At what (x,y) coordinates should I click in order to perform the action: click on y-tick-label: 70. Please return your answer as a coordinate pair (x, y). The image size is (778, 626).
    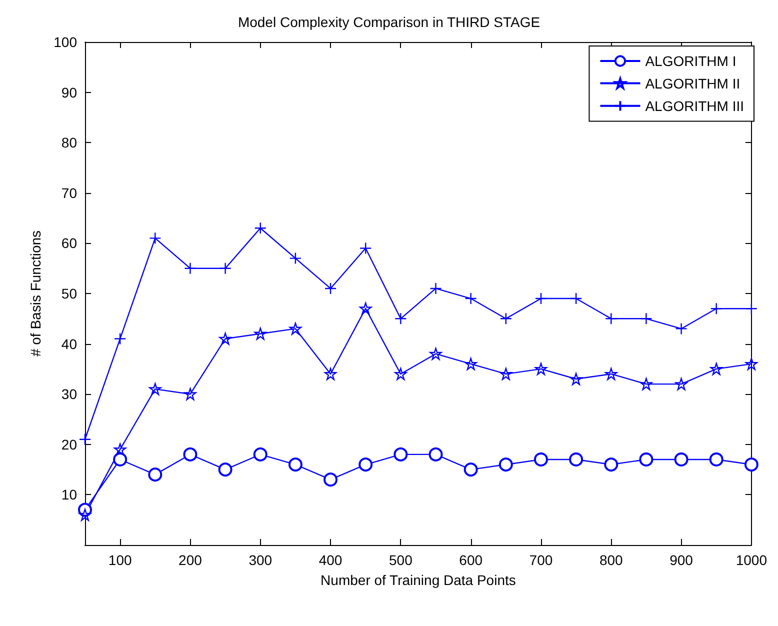
    Looking at the image, I should click on (69, 192).